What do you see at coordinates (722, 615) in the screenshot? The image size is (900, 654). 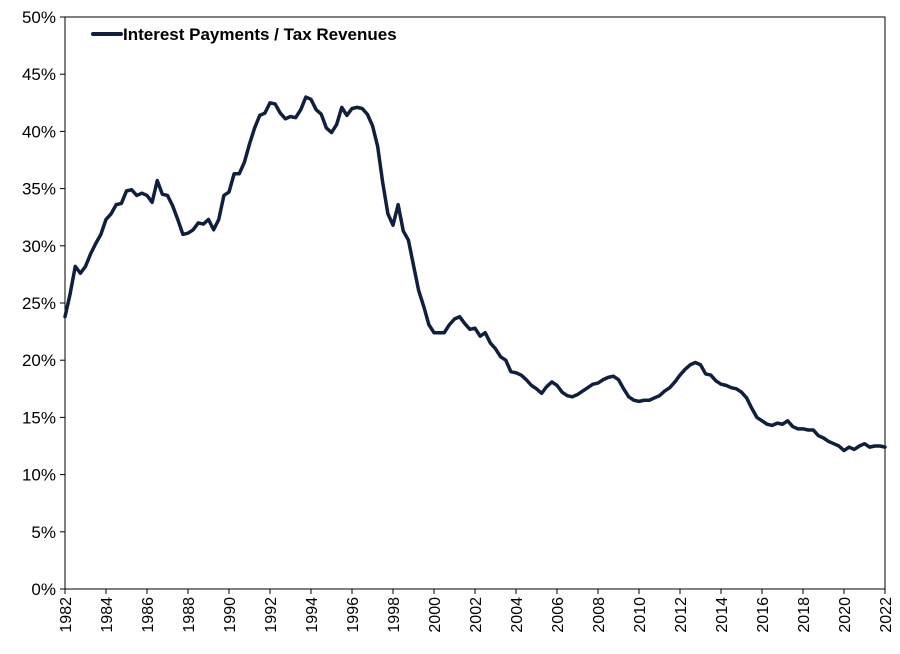 I see `x-tick-label: 2014` at bounding box center [722, 615].